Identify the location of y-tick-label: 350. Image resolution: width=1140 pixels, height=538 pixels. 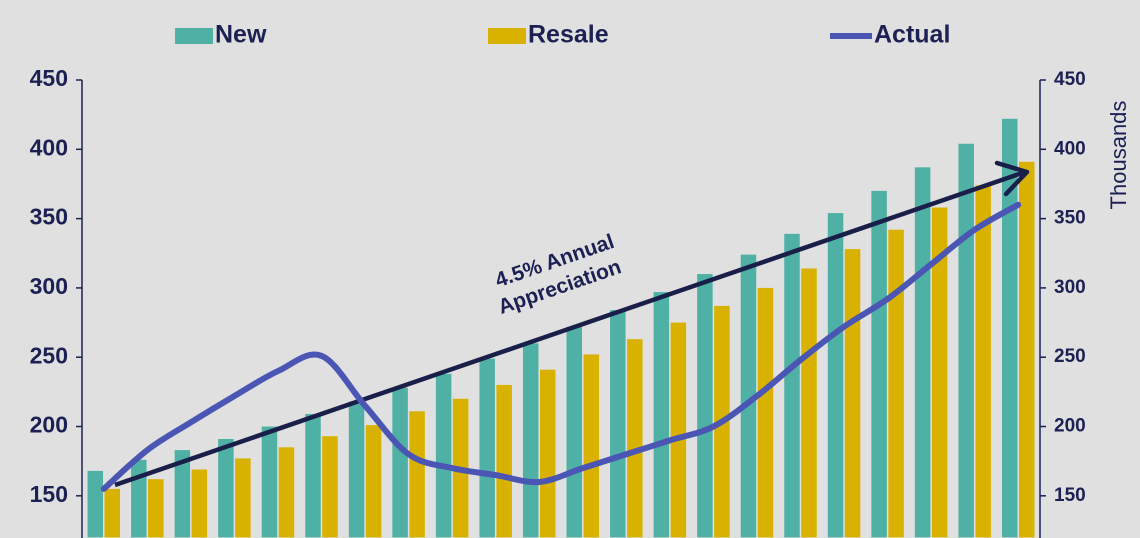
(49, 217).